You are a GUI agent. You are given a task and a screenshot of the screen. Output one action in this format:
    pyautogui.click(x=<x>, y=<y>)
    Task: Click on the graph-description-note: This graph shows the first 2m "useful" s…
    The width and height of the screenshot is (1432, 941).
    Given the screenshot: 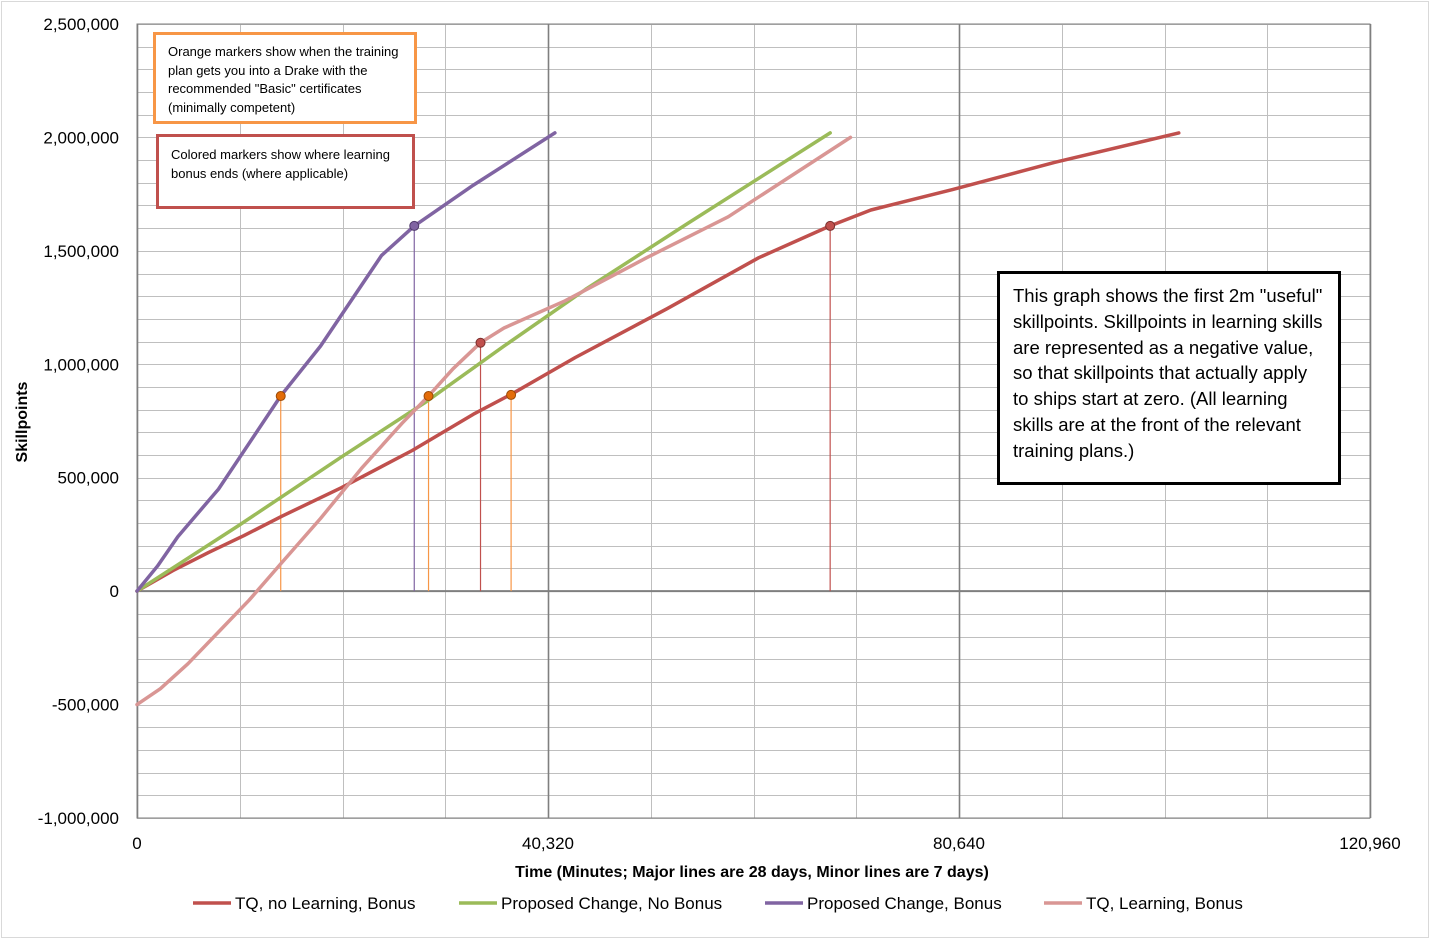 What is the action you would take?
    pyautogui.click(x=1169, y=378)
    